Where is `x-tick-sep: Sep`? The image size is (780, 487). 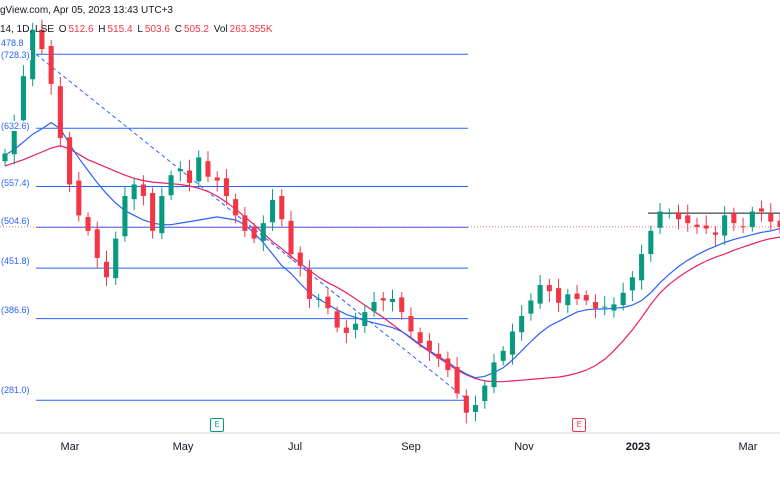
x-tick-sep: Sep is located at coordinates (411, 447).